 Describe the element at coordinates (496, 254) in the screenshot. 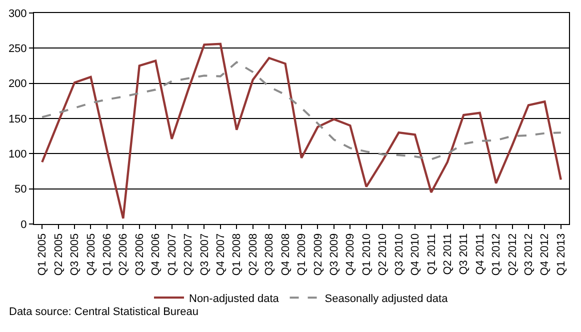

I see `x-tick-label: Q1 2012` at that location.